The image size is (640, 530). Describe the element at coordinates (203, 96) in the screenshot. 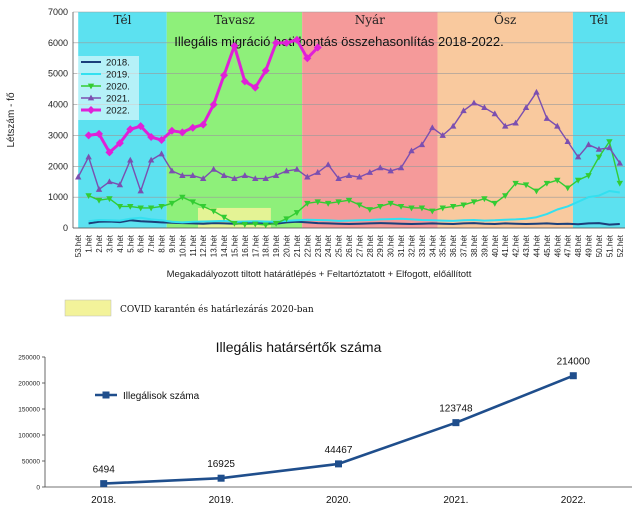

I see `series-2022` at that location.